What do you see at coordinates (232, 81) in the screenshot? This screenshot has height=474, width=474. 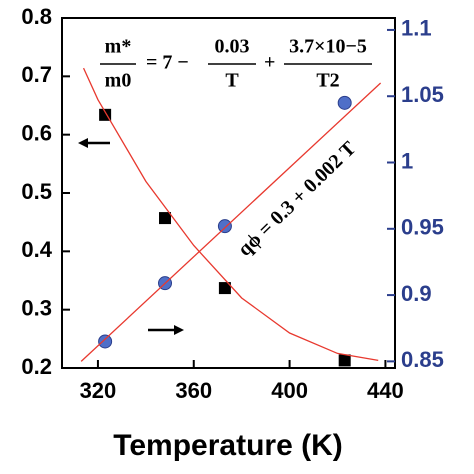 I see `formula-t1: T` at bounding box center [232, 81].